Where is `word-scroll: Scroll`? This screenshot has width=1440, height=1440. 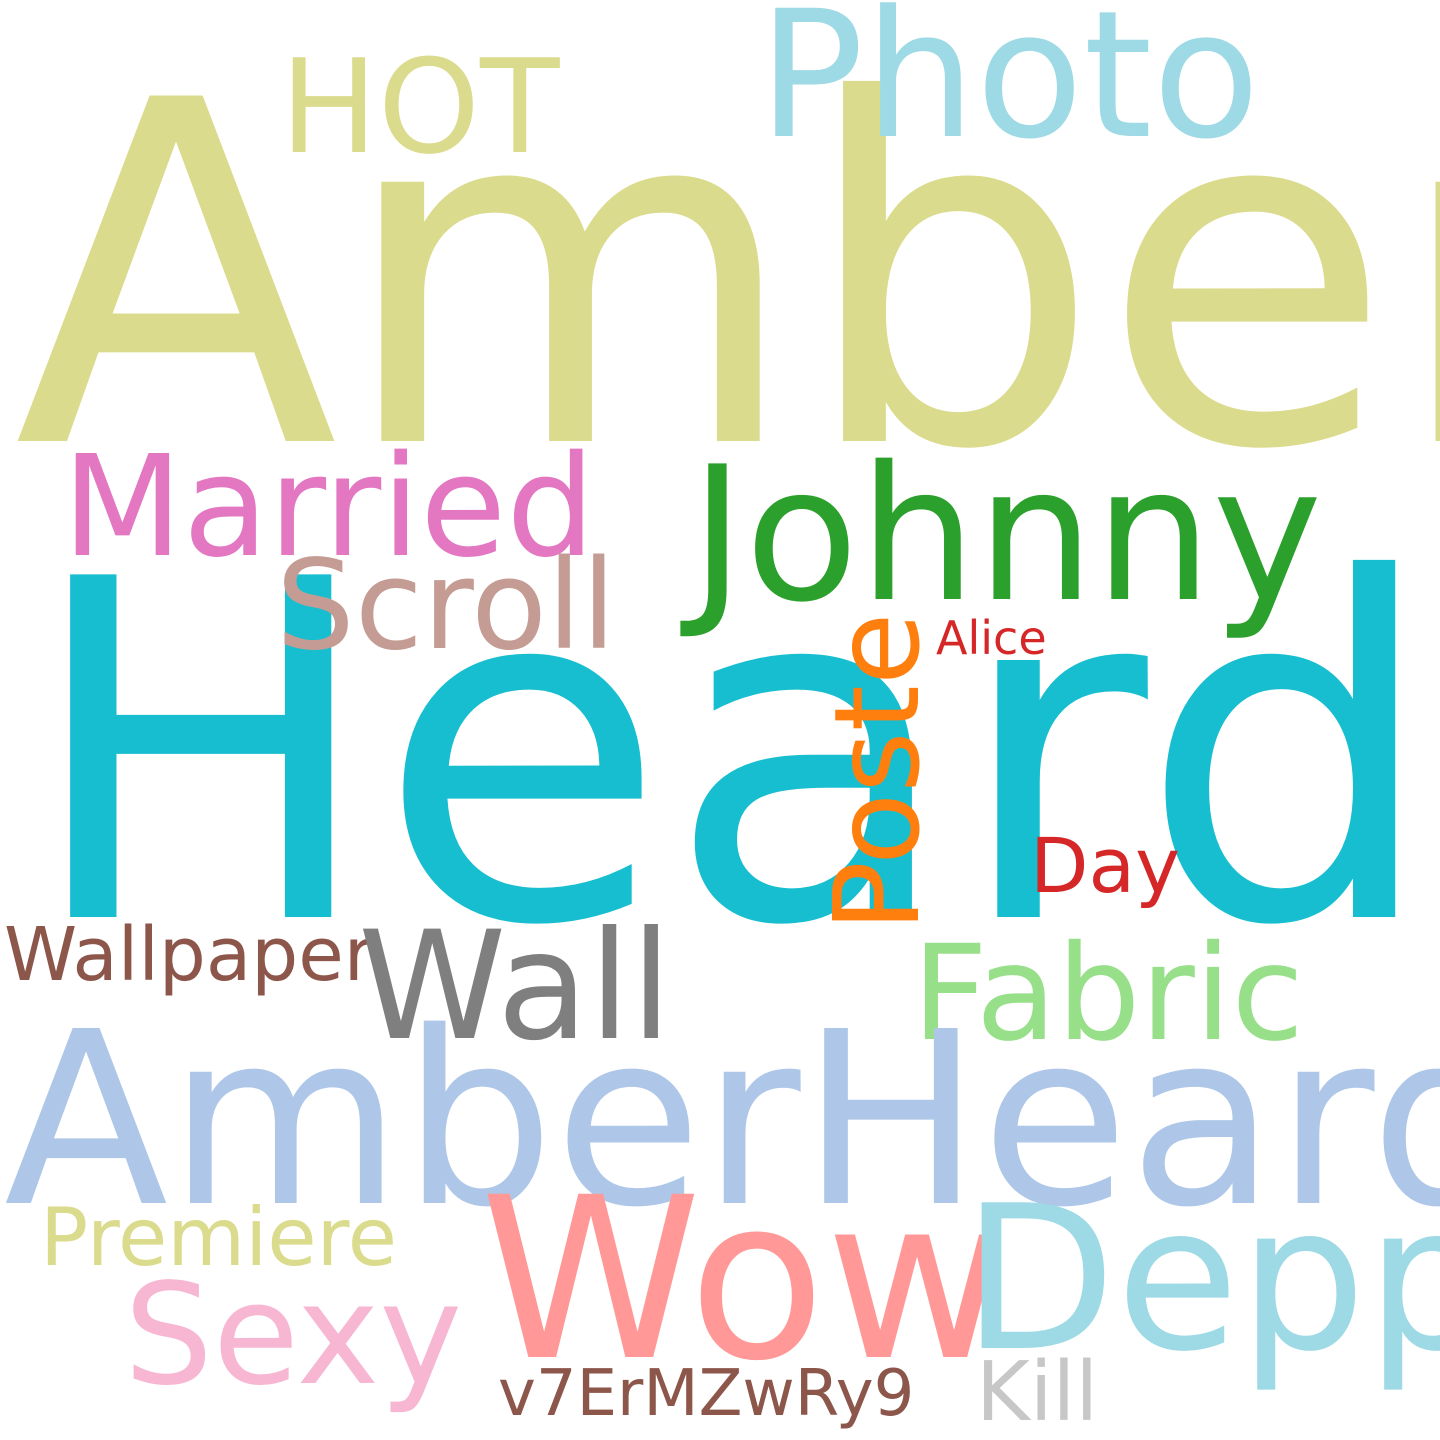 word-scroll: Scroll is located at coordinates (446, 606).